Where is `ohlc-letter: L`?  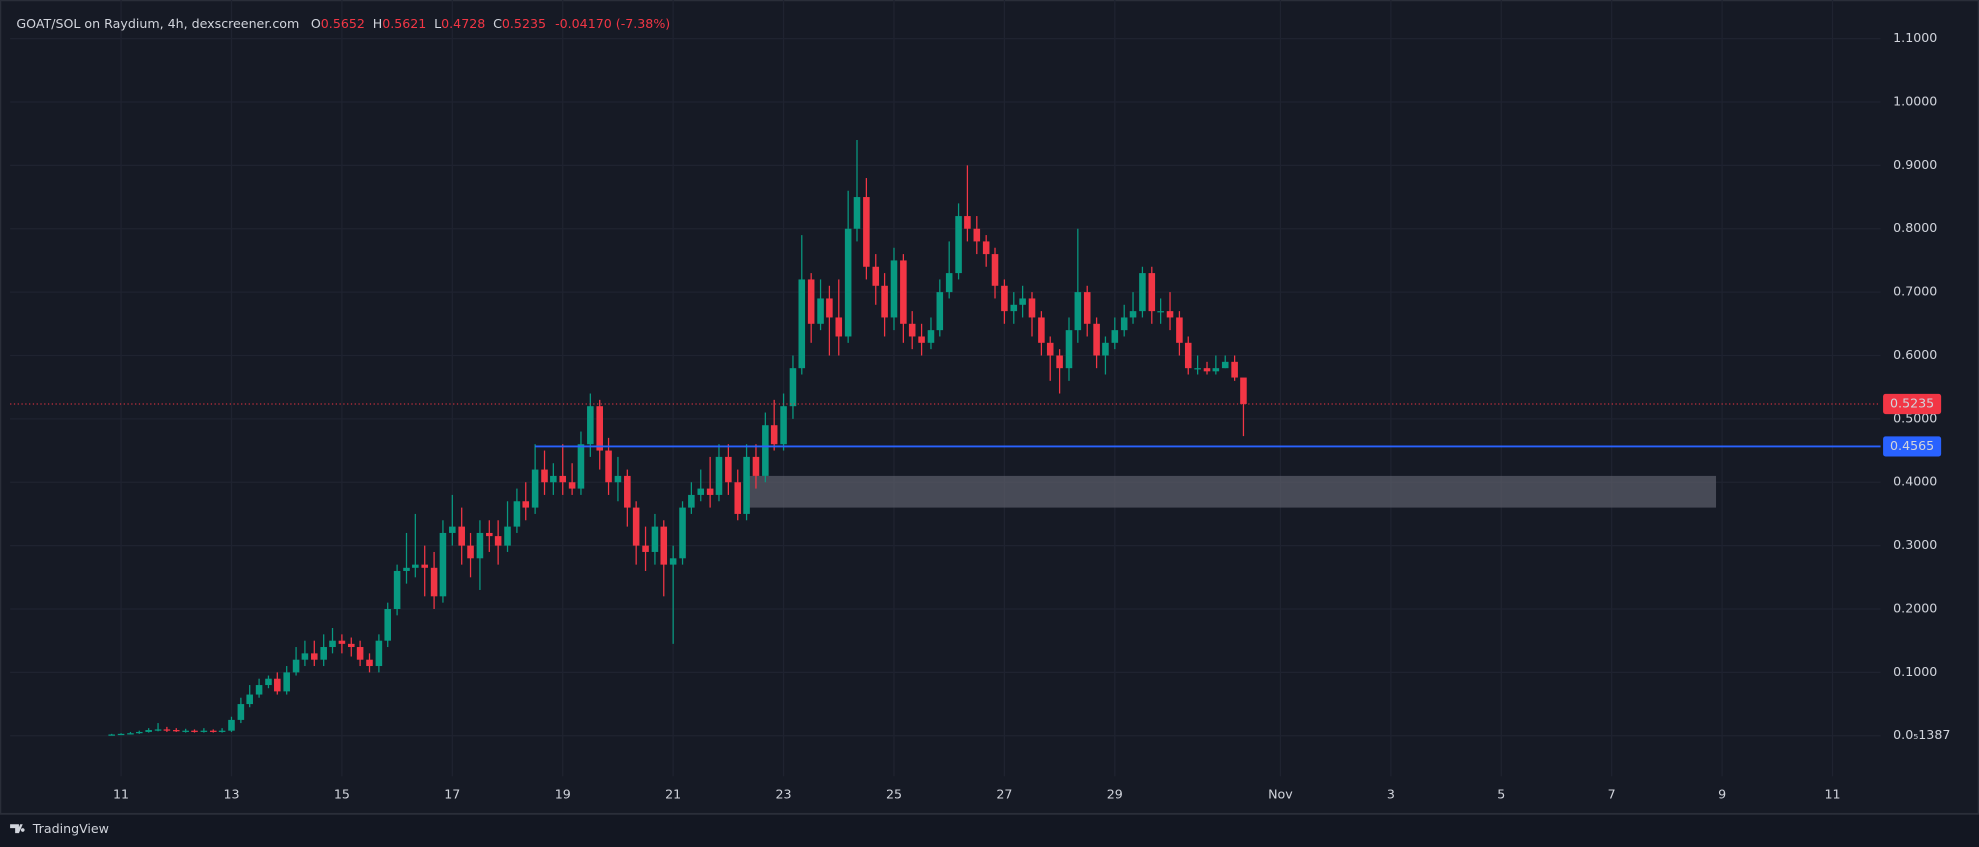 ohlc-letter: L is located at coordinates (437, 22).